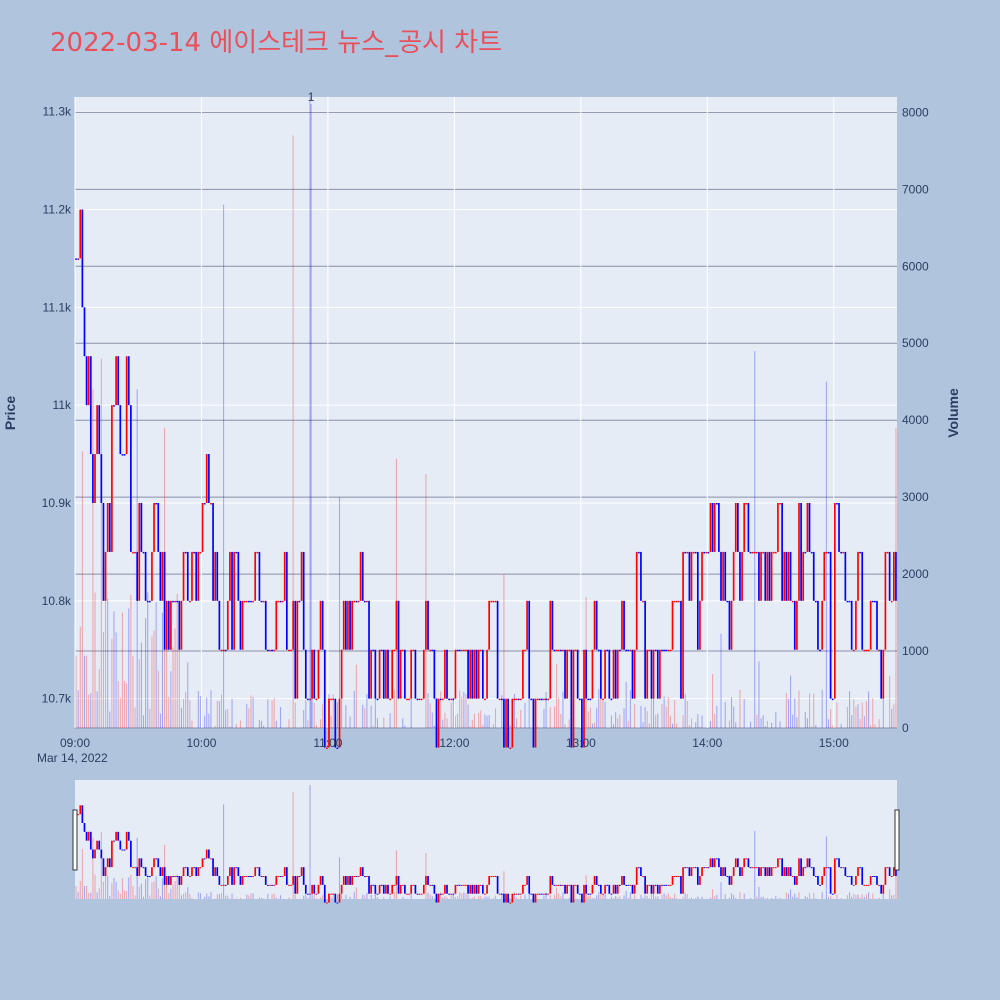 Image resolution: width=1000 pixels, height=1000 pixels. Describe the element at coordinates (486, 839) in the screenshot. I see `range-slider` at that location.